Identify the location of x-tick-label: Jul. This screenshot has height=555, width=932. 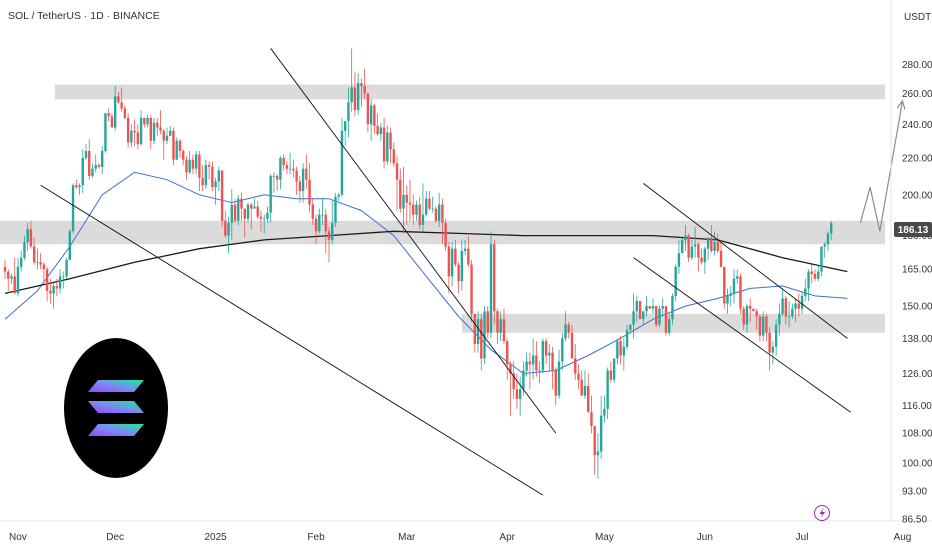
(802, 537).